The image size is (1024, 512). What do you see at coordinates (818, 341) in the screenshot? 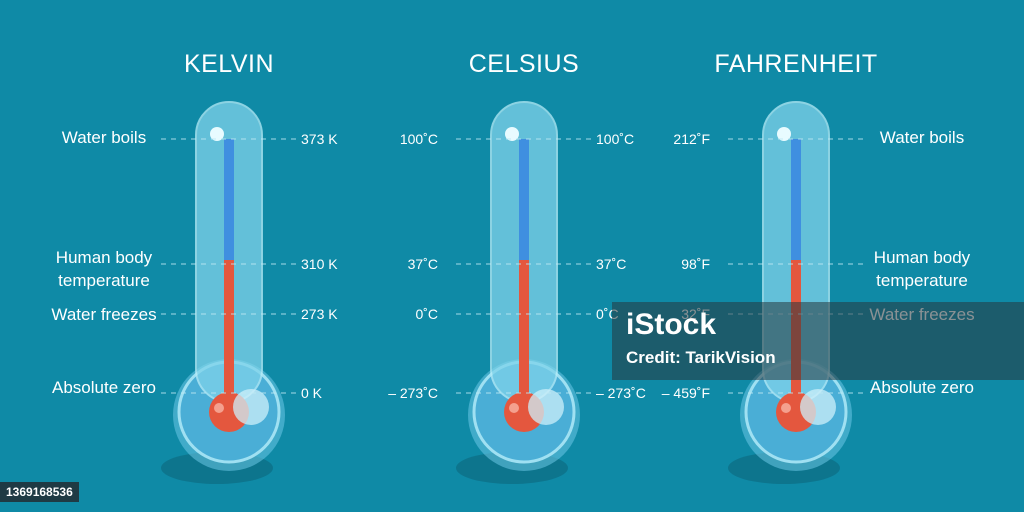
I see `watermark-banner: iStock Credit: TarikVision` at bounding box center [818, 341].